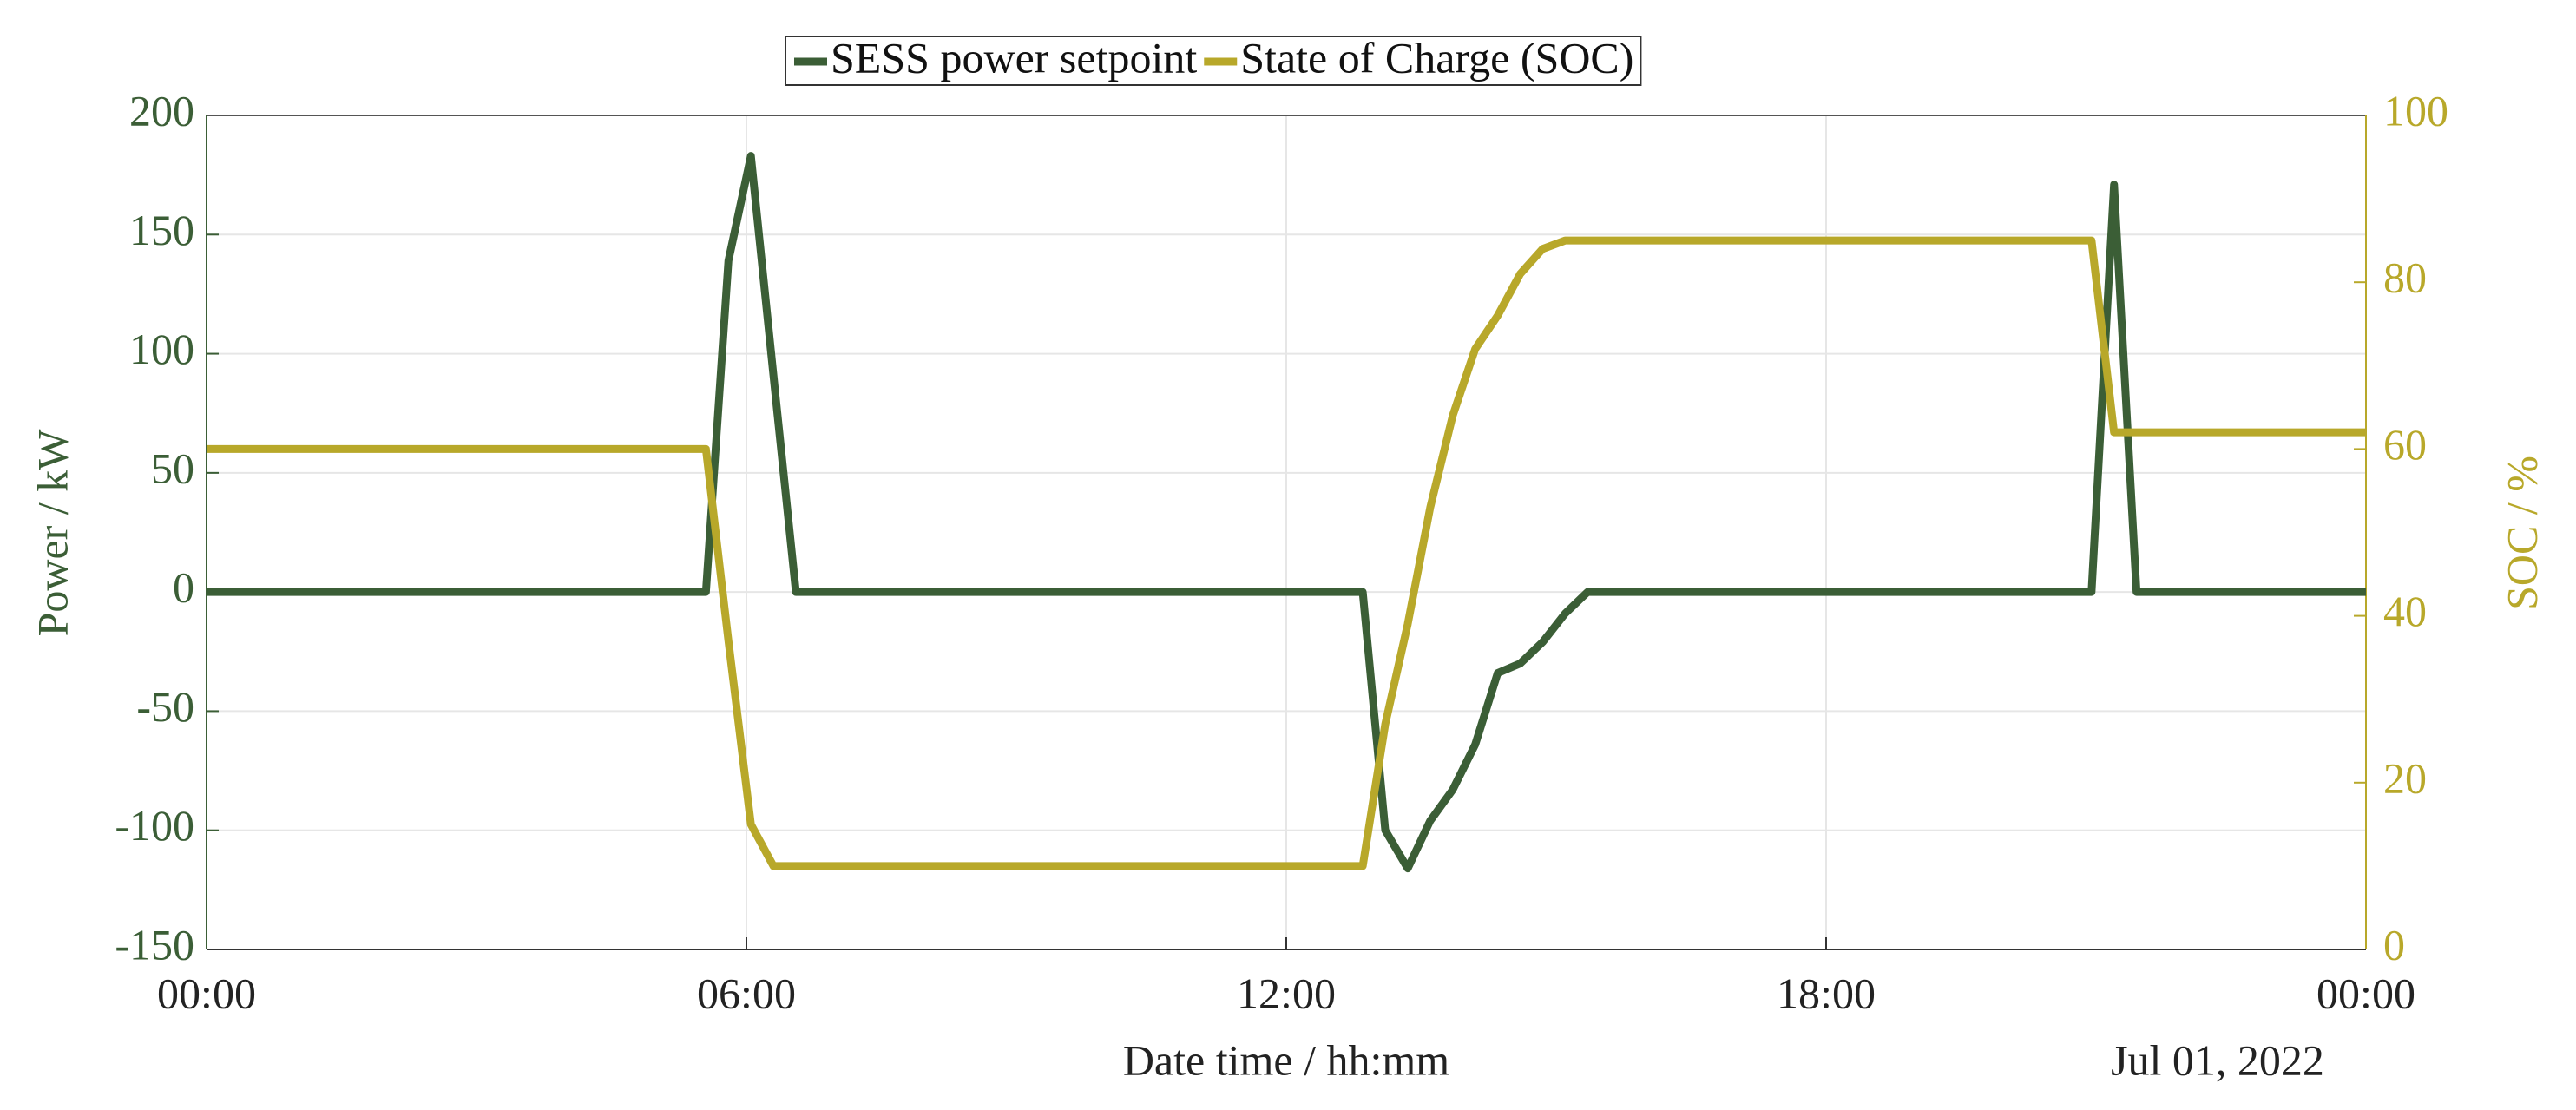 The width and height of the screenshot is (2576, 1110). Describe the element at coordinates (161, 349) in the screenshot. I see `y-tick-label: 100` at that location.